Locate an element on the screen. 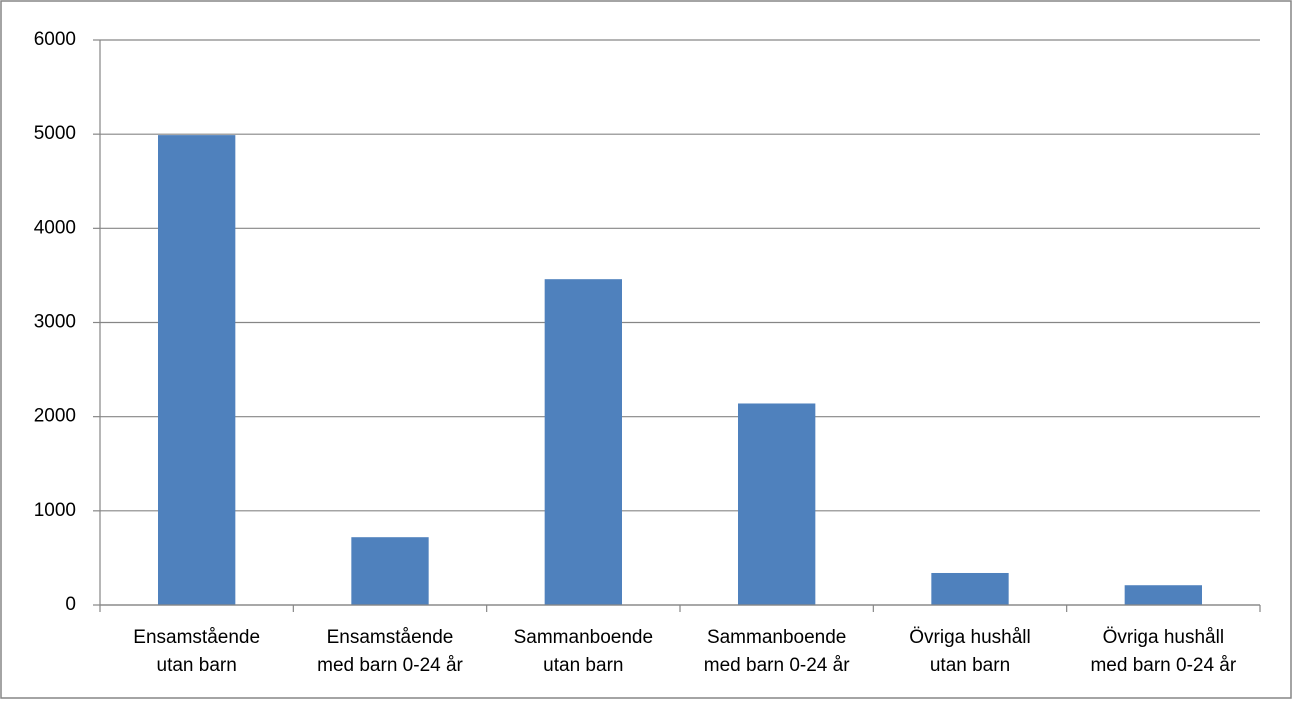 The height and width of the screenshot is (705, 1293). y-tick-label: 1000 is located at coordinates (55, 510).